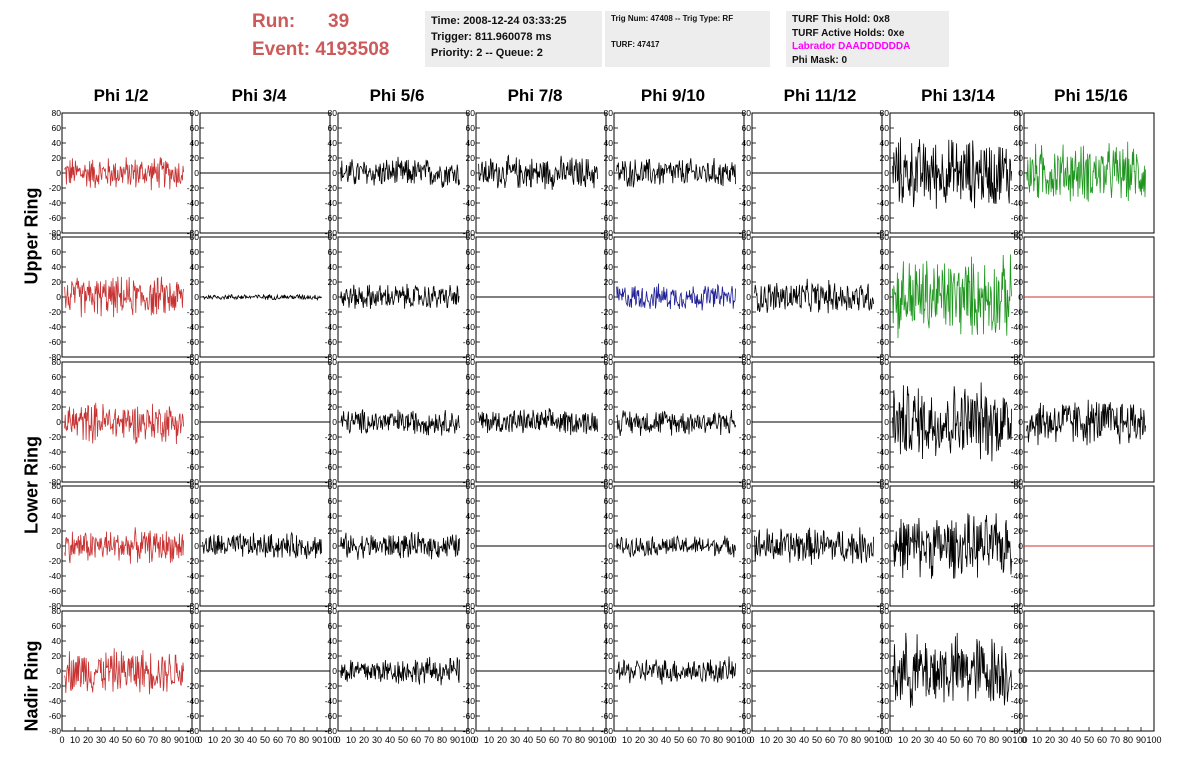  I want to click on panel-r3-c4: -80 -60 -40 -20 0 20 40 60 80, so click(673, 546).